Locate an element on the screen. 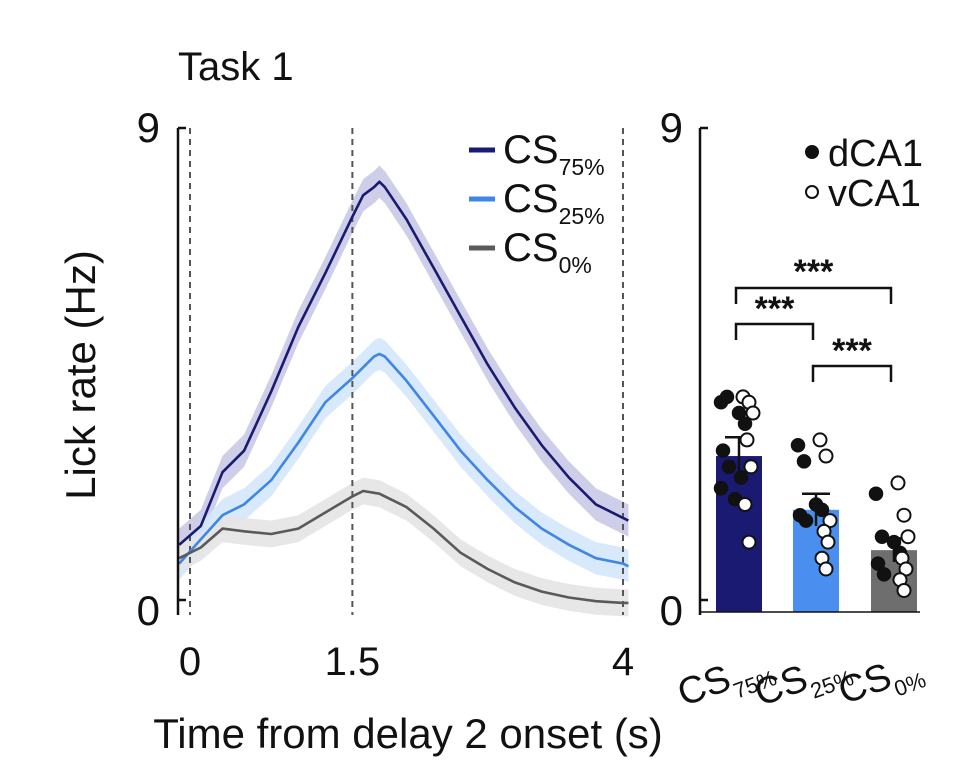 The image size is (962, 775). series-line-25pct is located at coordinates (403, 460).